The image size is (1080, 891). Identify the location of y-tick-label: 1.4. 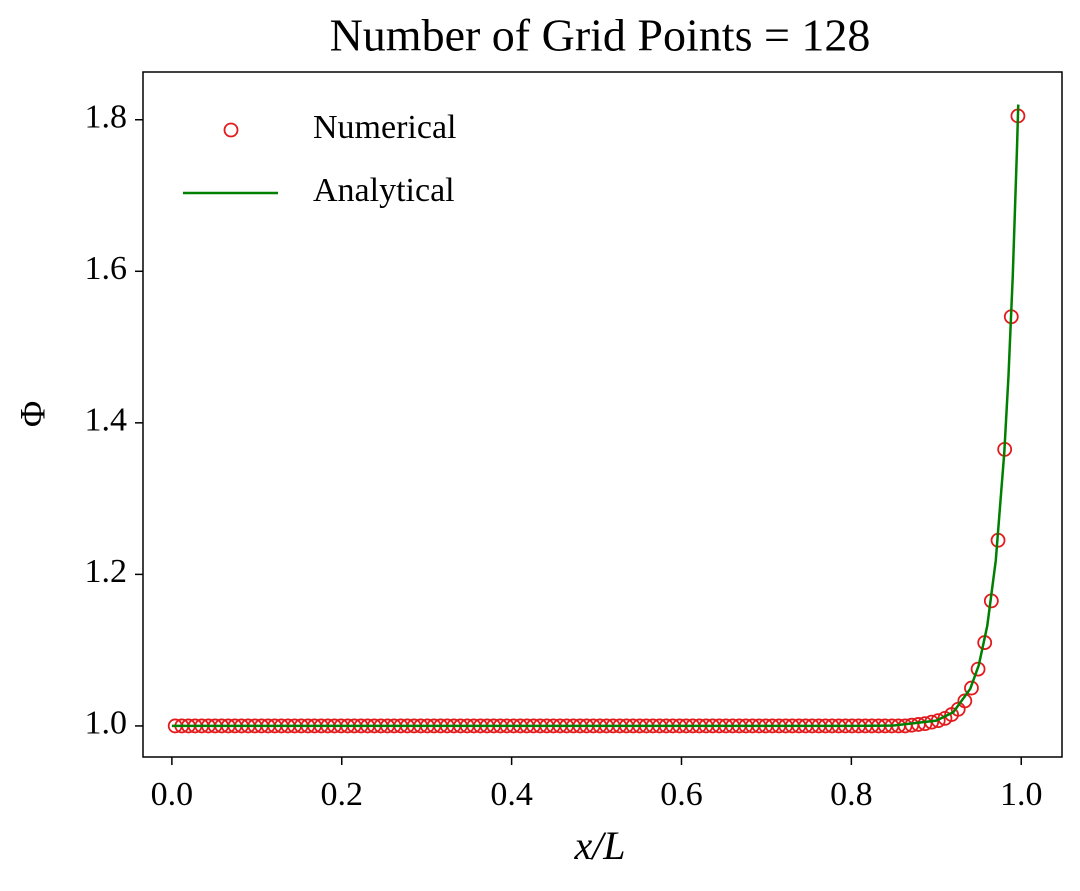
(106, 420).